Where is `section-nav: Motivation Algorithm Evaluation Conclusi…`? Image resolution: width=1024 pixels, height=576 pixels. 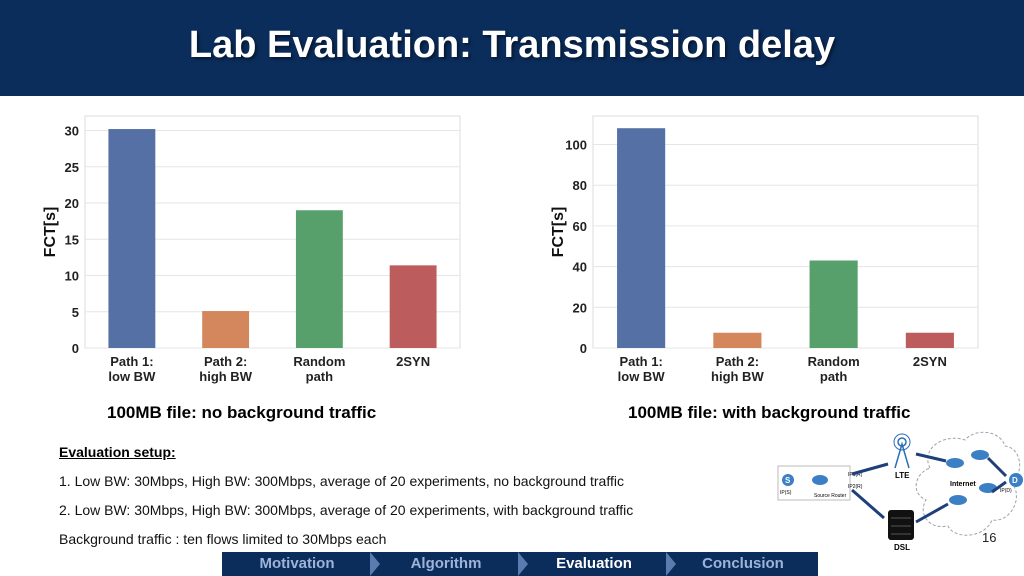
section-nav: Motivation Algorithm Evaluation Conclusi… is located at coordinates (512, 564).